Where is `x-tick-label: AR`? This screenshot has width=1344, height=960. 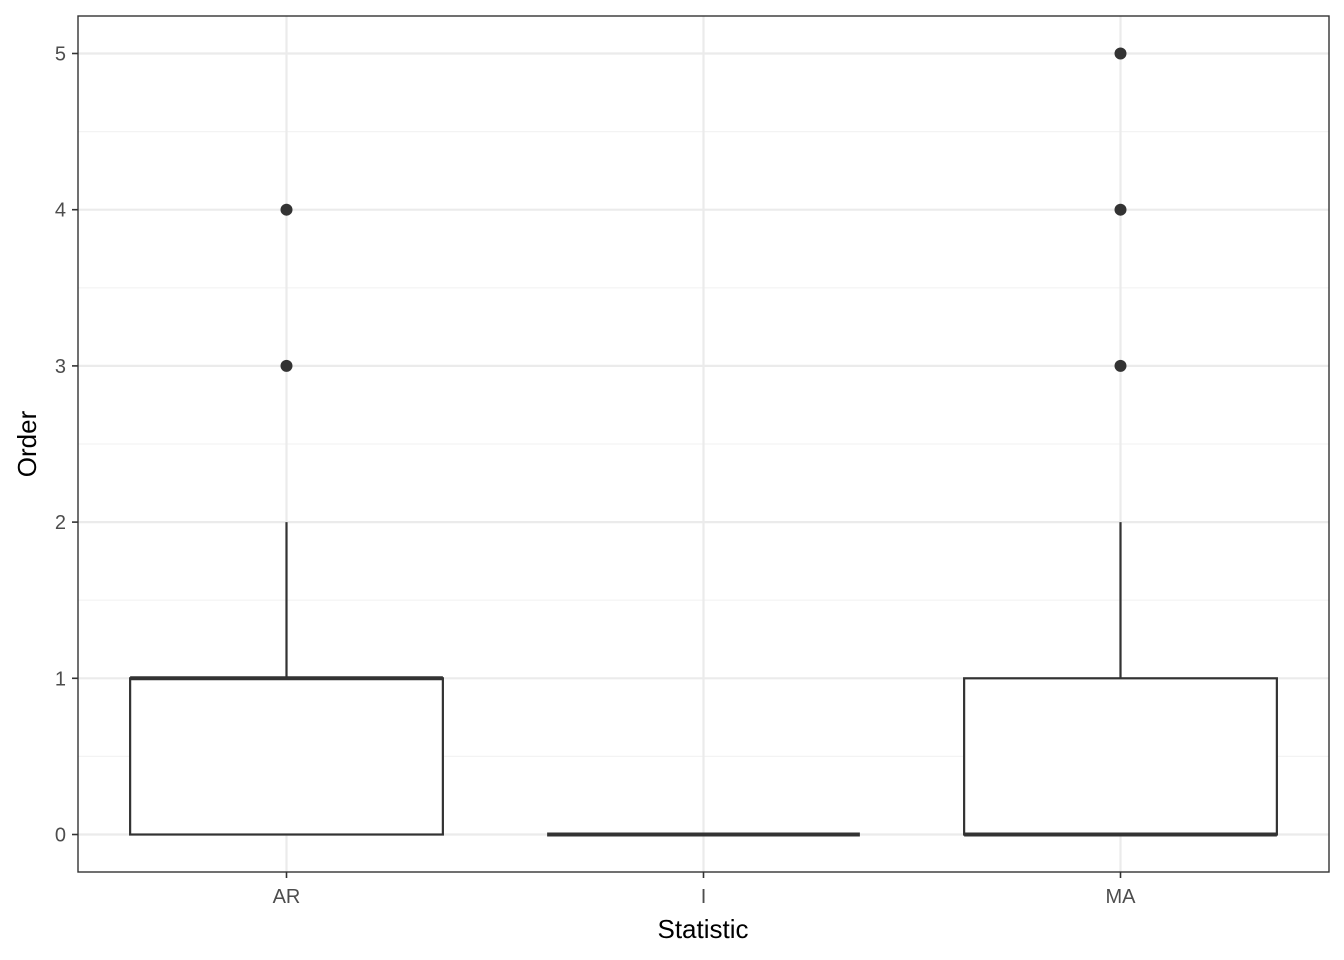
x-tick-label: AR is located at coordinates (287, 897).